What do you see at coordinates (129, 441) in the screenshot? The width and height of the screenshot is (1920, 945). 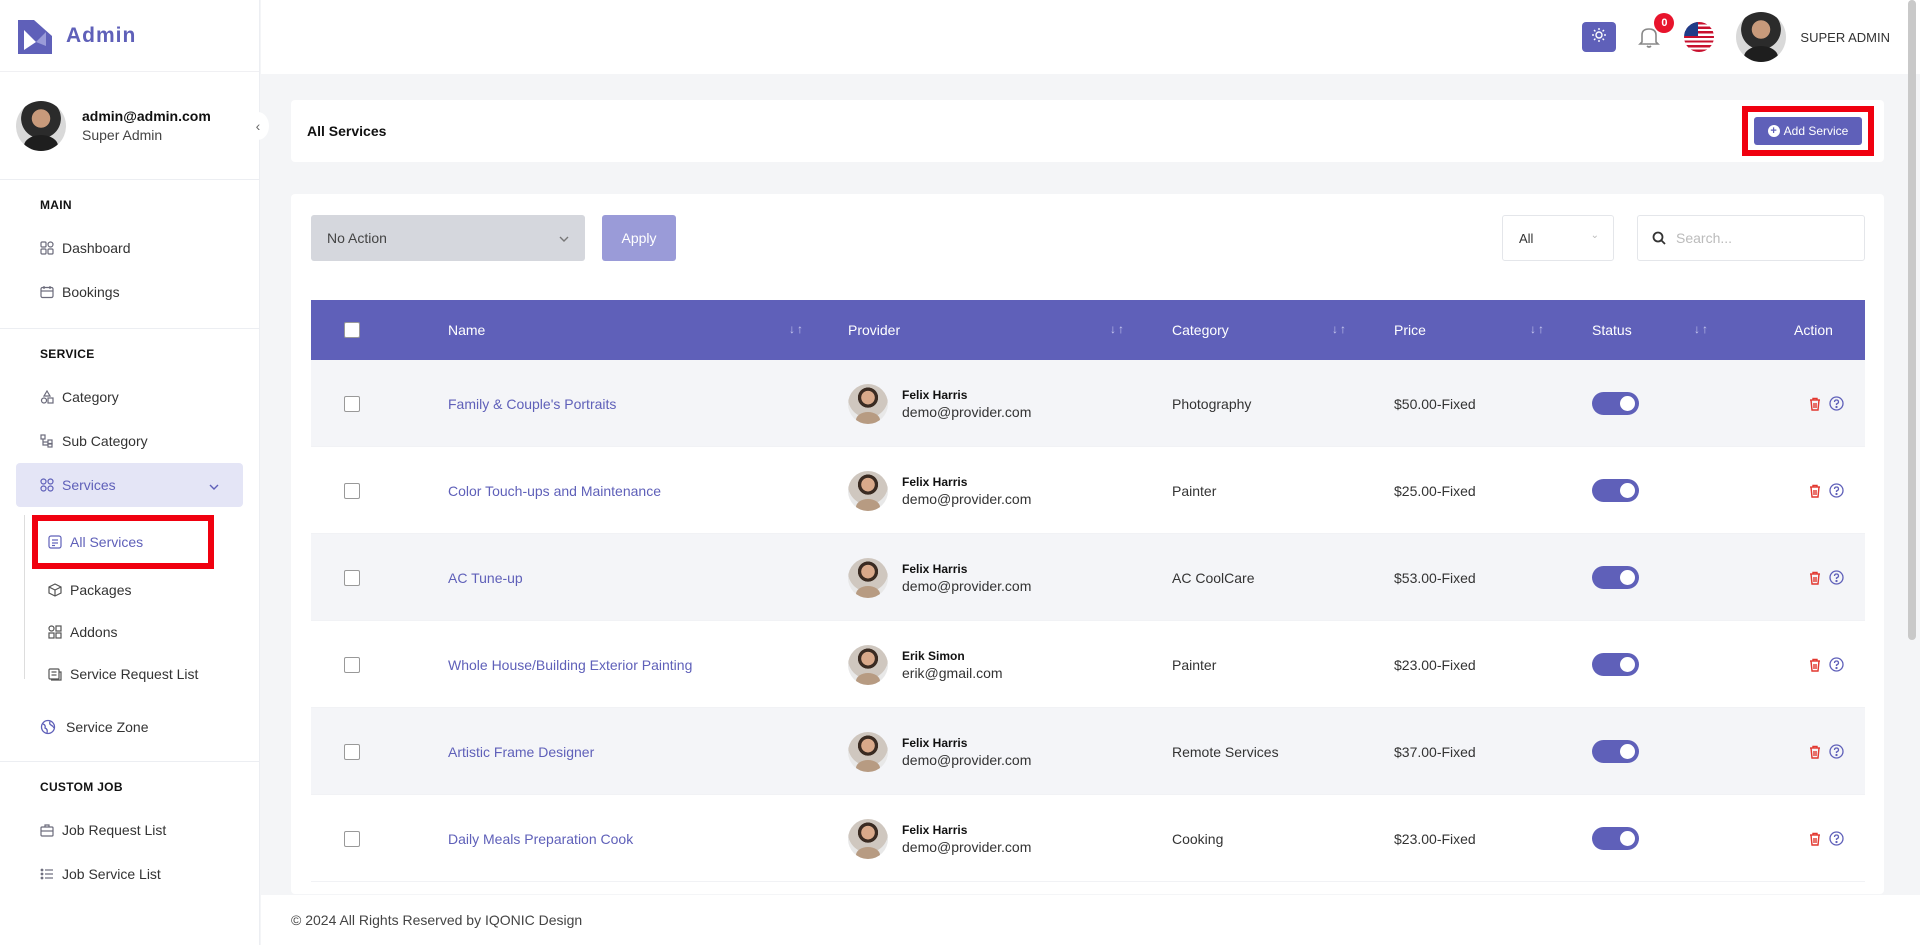 I see `sidebar-item-sub-category: Sub Category` at bounding box center [129, 441].